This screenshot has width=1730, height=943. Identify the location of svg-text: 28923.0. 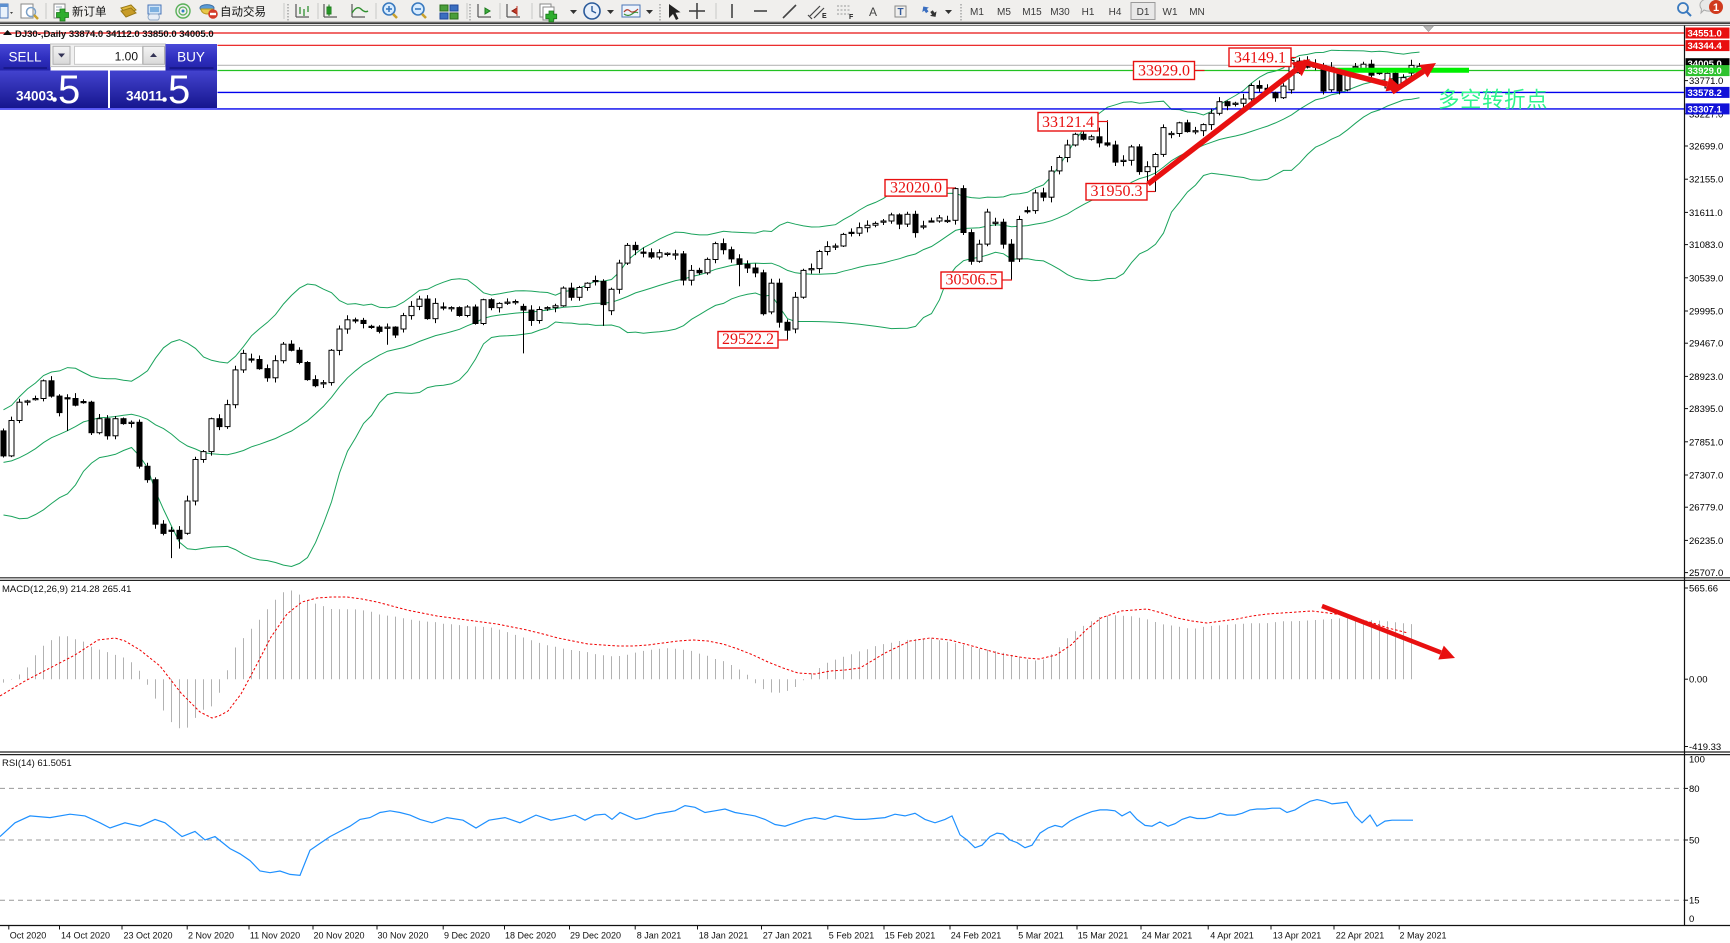
(1706, 377).